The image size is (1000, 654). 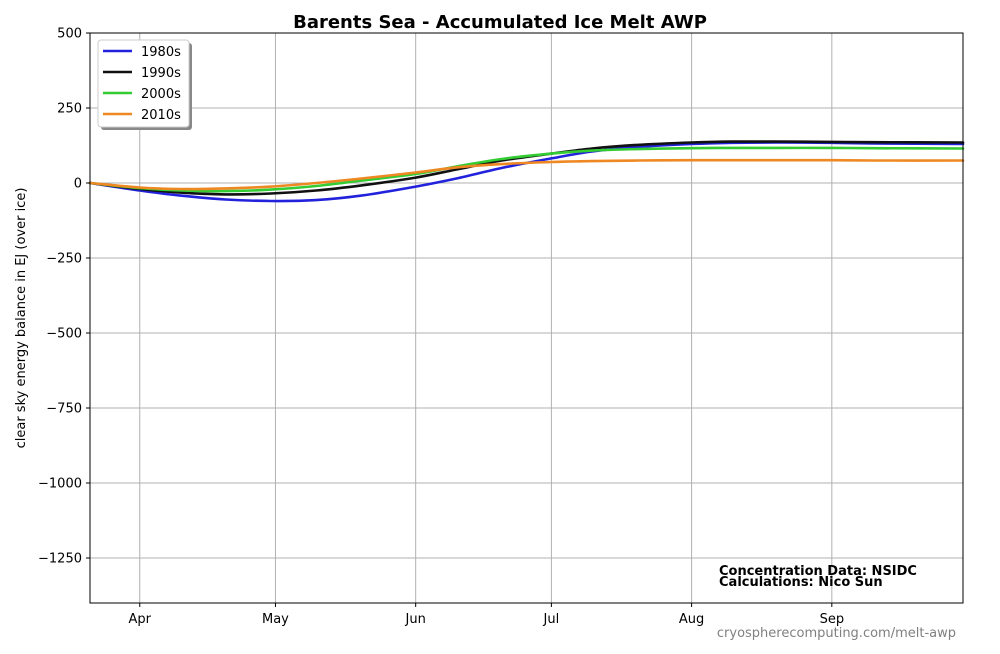 What do you see at coordinates (161, 73) in the screenshot?
I see `legend-label-1990s: 1990s` at bounding box center [161, 73].